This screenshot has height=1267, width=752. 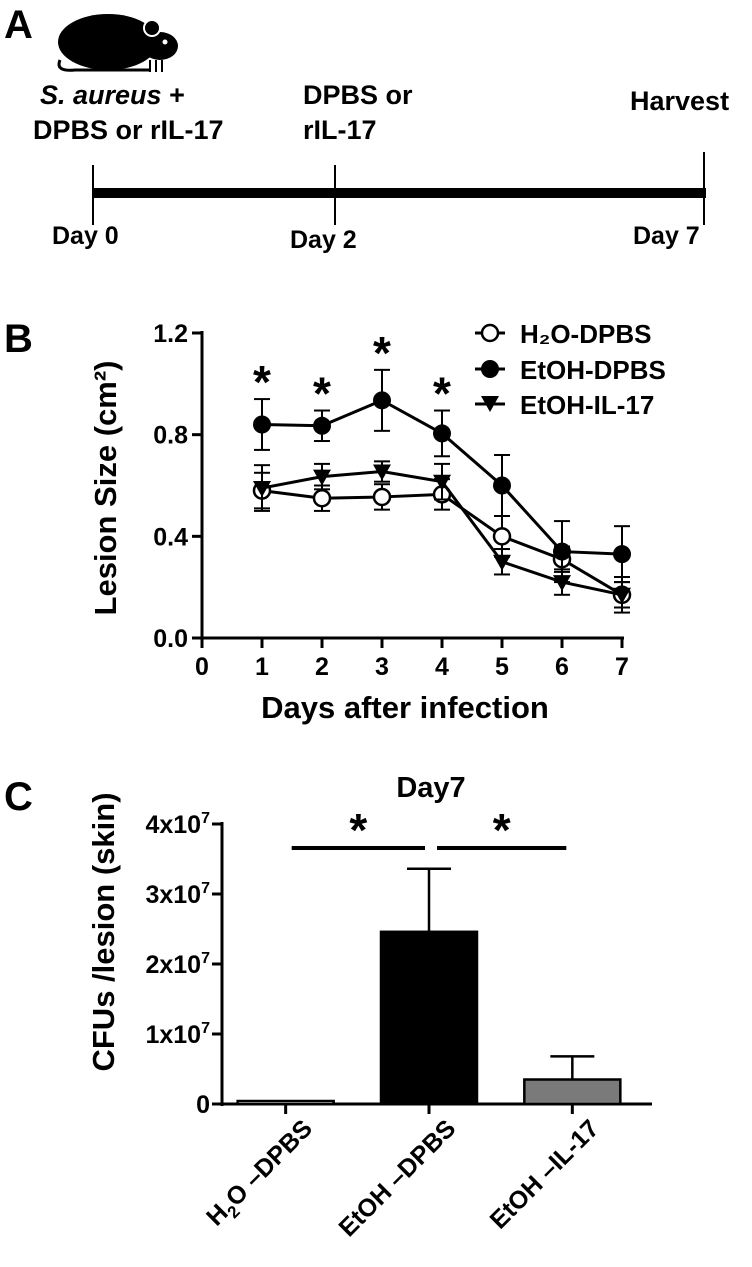 I want to click on category-label: EtOH –DPBS, so click(x=397, y=1178).